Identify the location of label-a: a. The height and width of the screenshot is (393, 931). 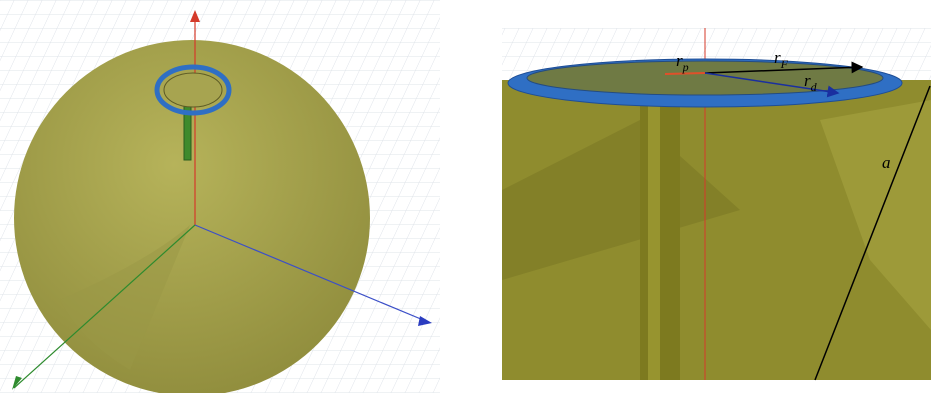
(886, 162).